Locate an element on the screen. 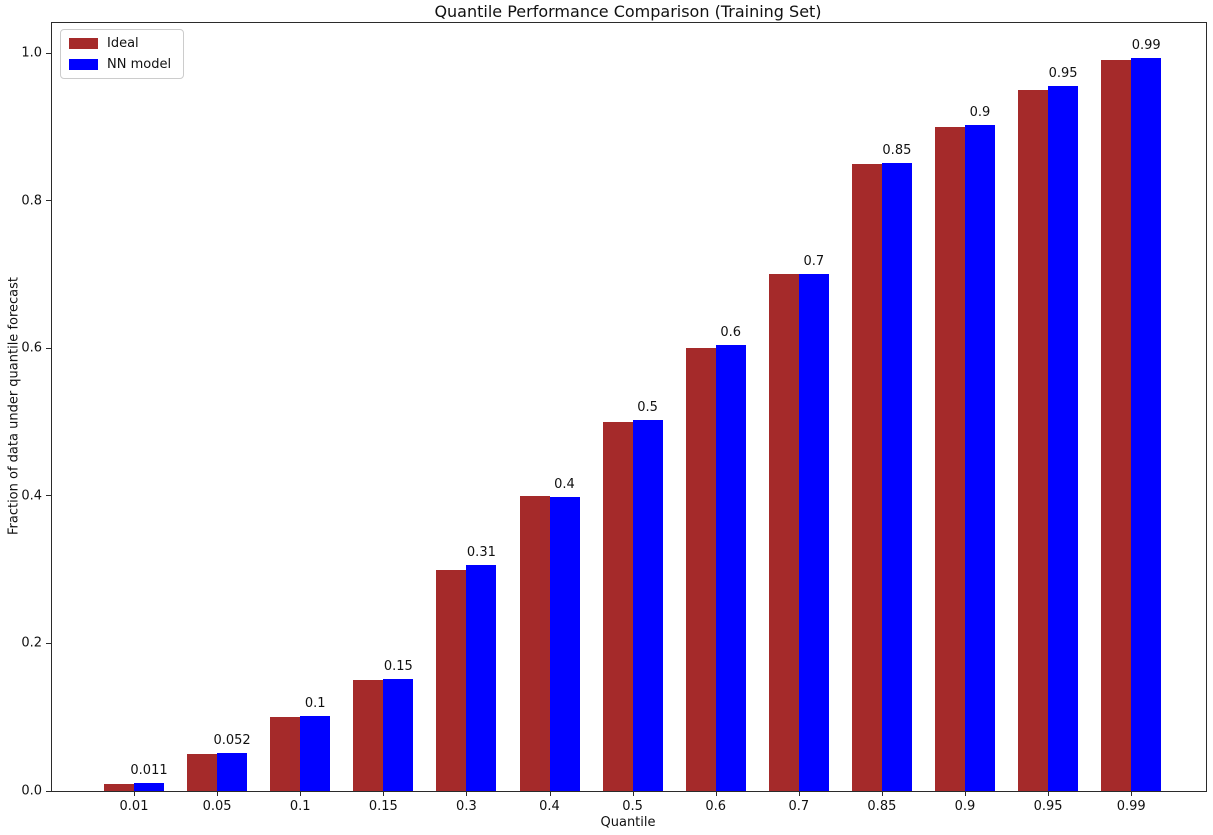  legend-label-ideal: Ideal is located at coordinates (123, 43).